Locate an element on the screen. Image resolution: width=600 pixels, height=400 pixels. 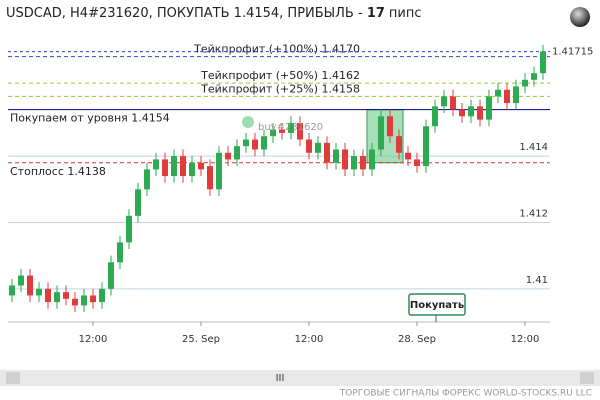
scroll-left is located at coordinates (13, 378).